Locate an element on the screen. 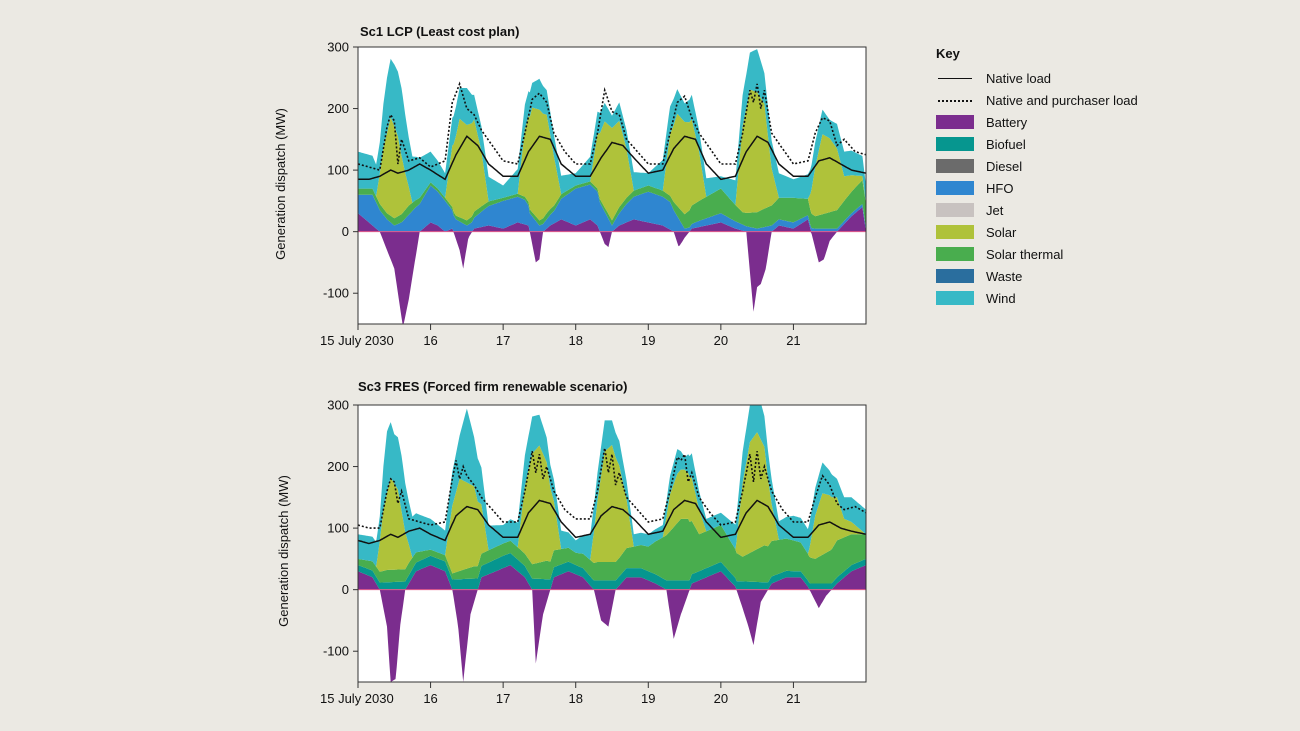  legend-label: Solar is located at coordinates (1001, 232).